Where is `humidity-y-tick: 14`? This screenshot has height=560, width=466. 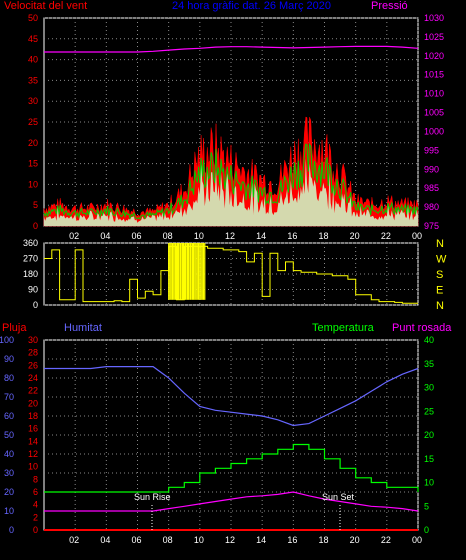 humidity-y-tick: 14 is located at coordinates (33, 441).